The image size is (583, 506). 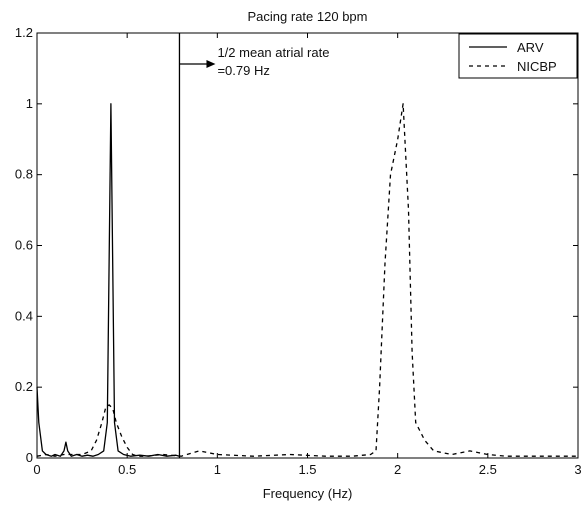 I want to click on y-tick-label: 0.6, so click(x=24, y=245).